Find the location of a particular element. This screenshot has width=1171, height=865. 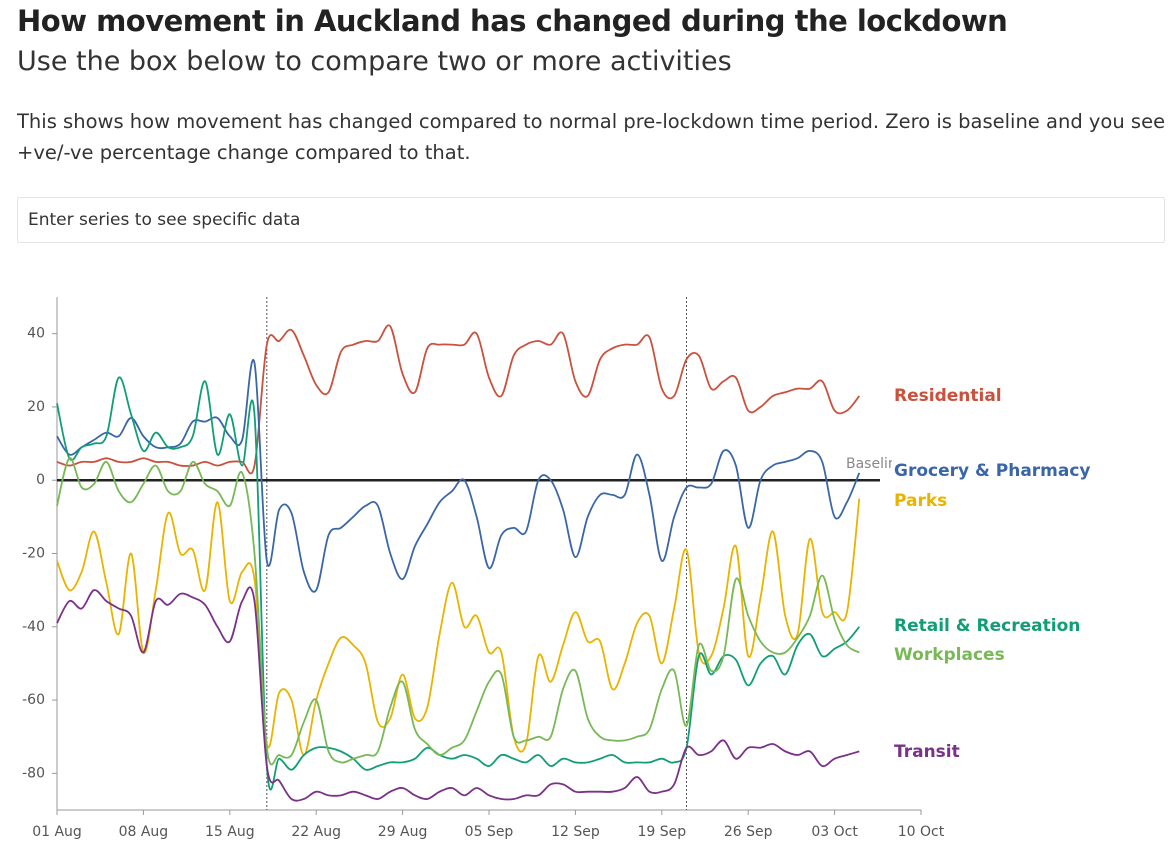

baseline-label: Baseline is located at coordinates (875, 464).